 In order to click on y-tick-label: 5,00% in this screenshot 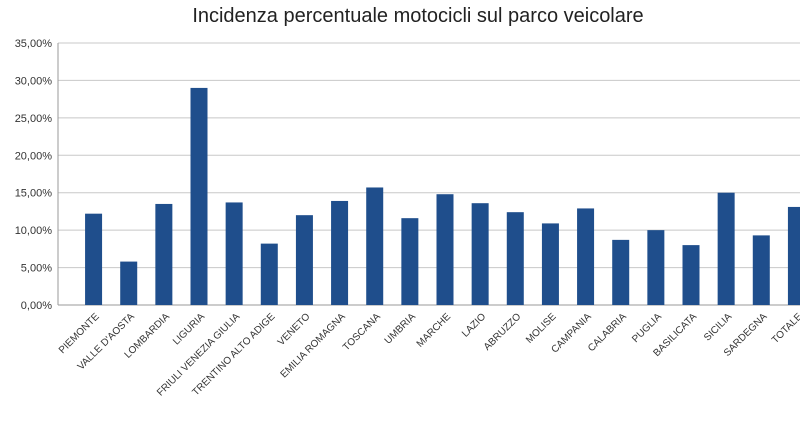, I will do `click(36, 269)`.